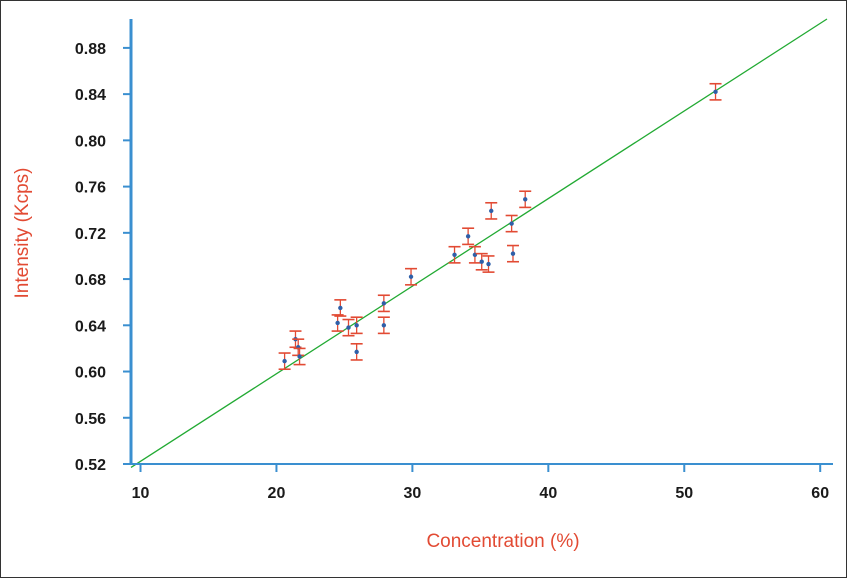 This screenshot has width=847, height=579. Describe the element at coordinates (277, 493) in the screenshot. I see `x-tick-label: 20` at that location.